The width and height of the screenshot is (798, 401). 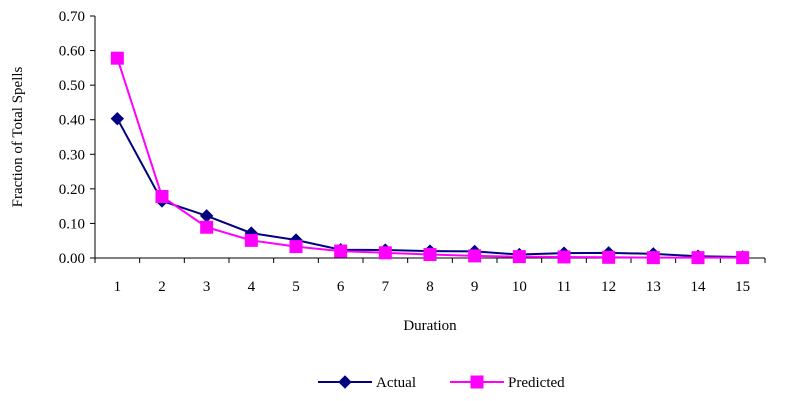 What do you see at coordinates (430, 326) in the screenshot?
I see `x-axis-title: Duration` at bounding box center [430, 326].